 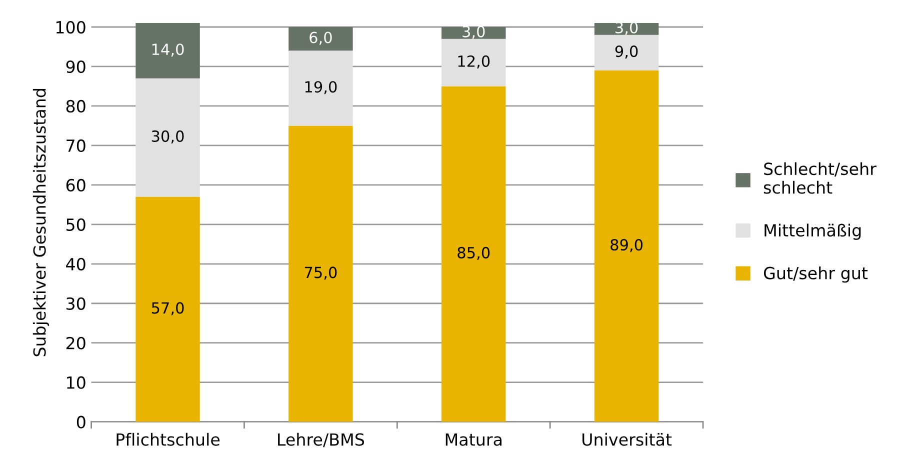 What do you see at coordinates (76, 303) in the screenshot?
I see `y-tick-label: 30` at bounding box center [76, 303].